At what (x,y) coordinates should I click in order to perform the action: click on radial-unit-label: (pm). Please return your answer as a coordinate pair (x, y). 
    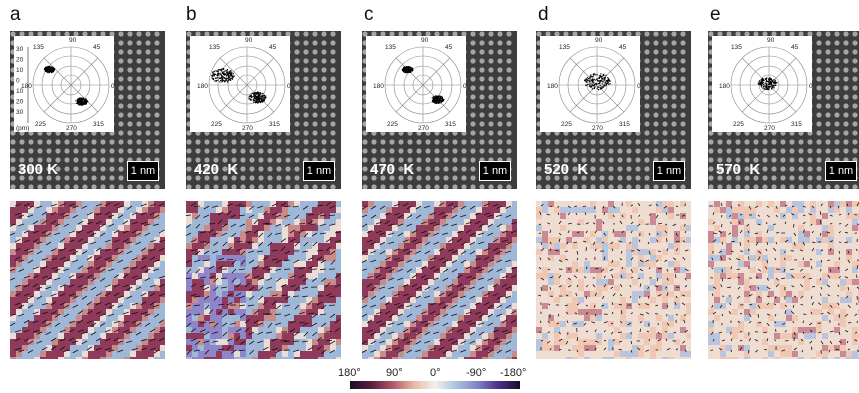
    Looking at the image, I should click on (22, 128).